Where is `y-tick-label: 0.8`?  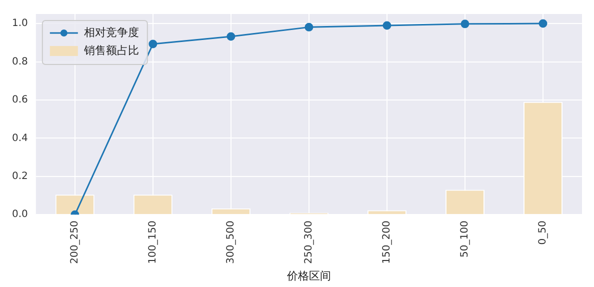 y-tick-label: 0.8 is located at coordinates (20, 62).